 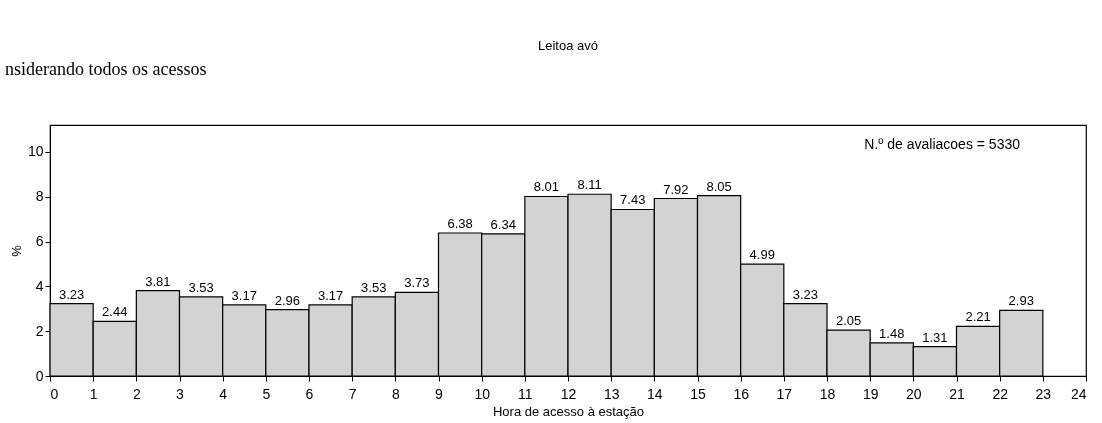 I want to click on data-label: 2.21, so click(x=978, y=317).